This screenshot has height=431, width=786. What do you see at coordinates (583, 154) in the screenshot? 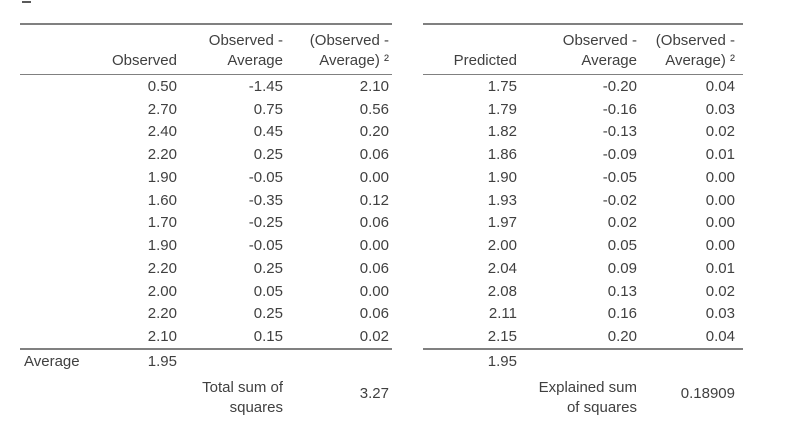
I see `table-row: 1.86 -0.09 0.01` at bounding box center [583, 154].